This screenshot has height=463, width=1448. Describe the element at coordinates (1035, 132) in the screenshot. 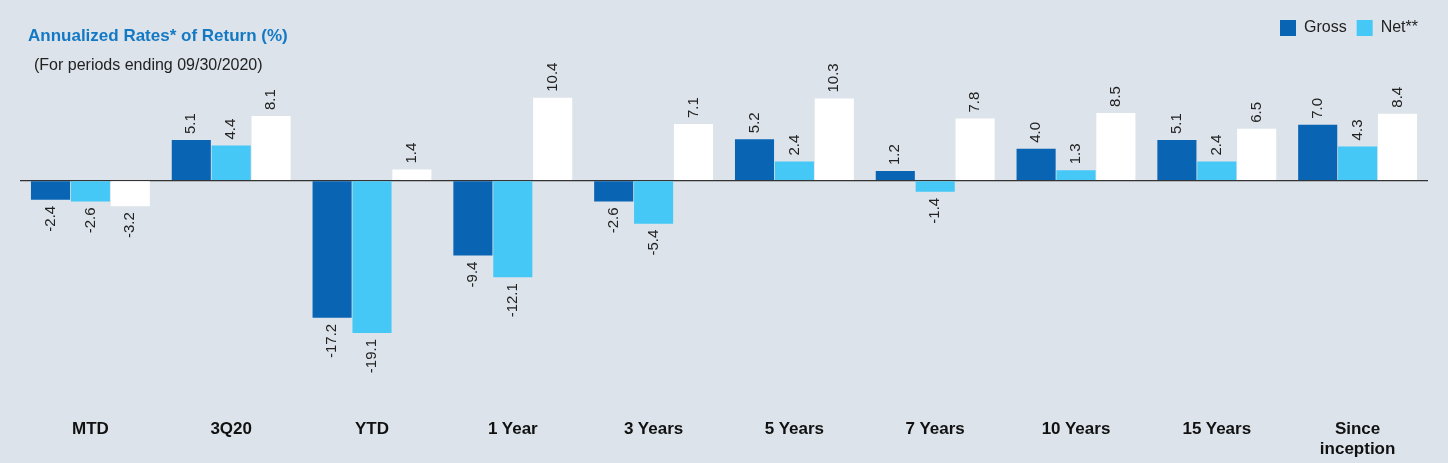

I see `data-label: 4.0` at that location.